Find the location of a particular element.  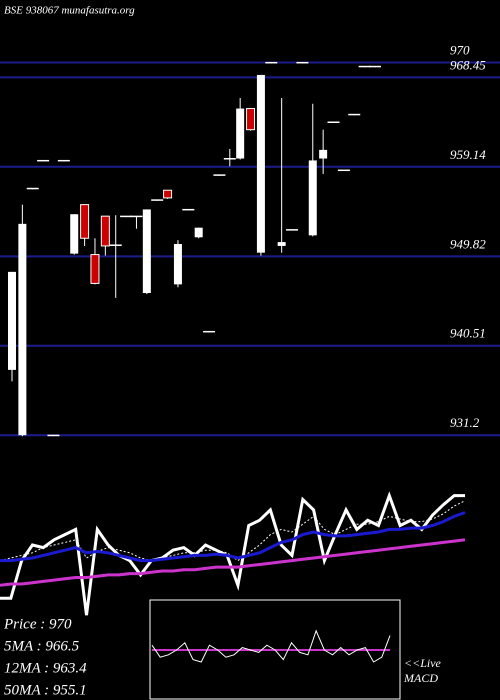

macd-line is located at coordinates (271, 646).